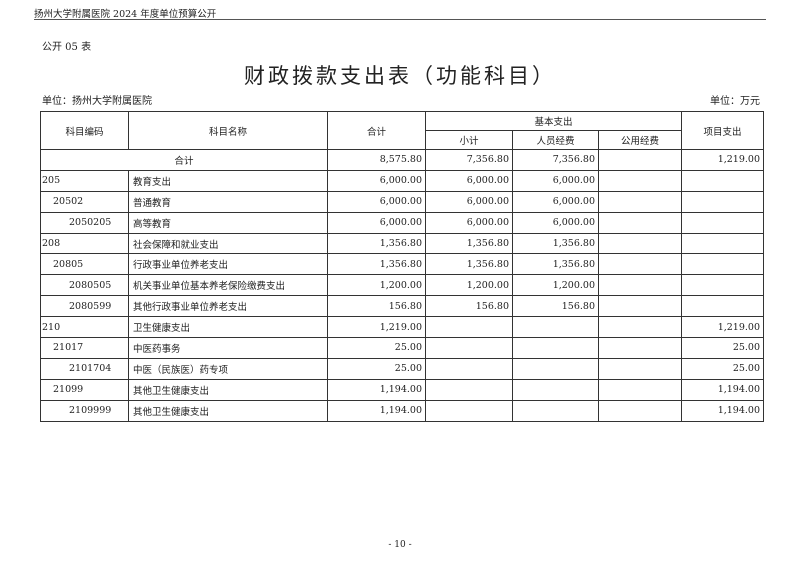 The width and height of the screenshot is (800, 565). What do you see at coordinates (555, 222) in the screenshot?
I see `cell-personnel: 6,000.00` at bounding box center [555, 222].